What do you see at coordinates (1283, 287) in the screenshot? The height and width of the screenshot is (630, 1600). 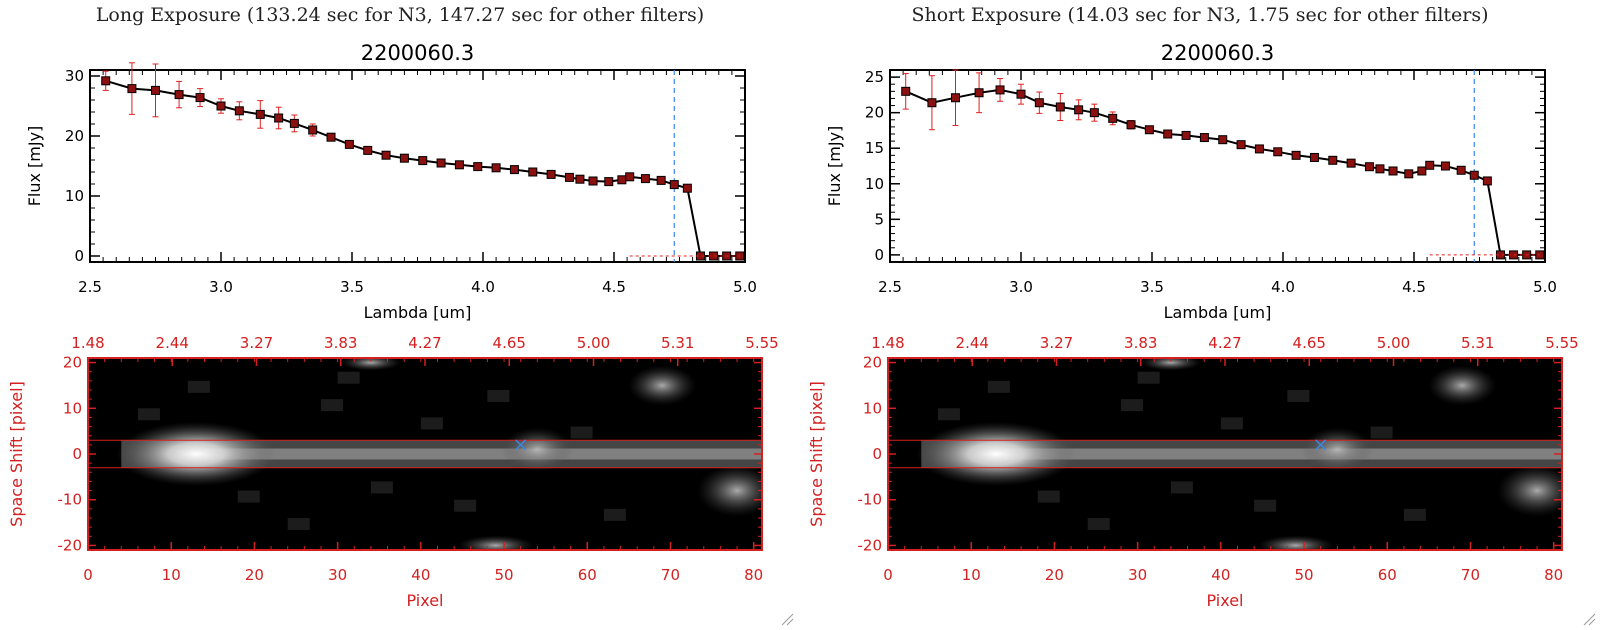 I see `x-tick-label: 4.0` at bounding box center [1283, 287].